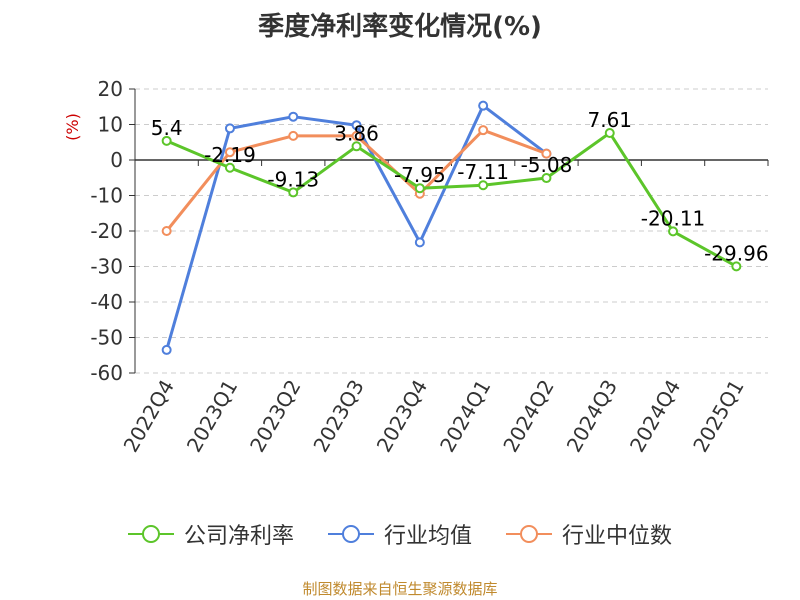 Image resolution: width=800 pixels, height=600 pixels. I want to click on x-tick-label: 2023Q4, so click(402, 416).